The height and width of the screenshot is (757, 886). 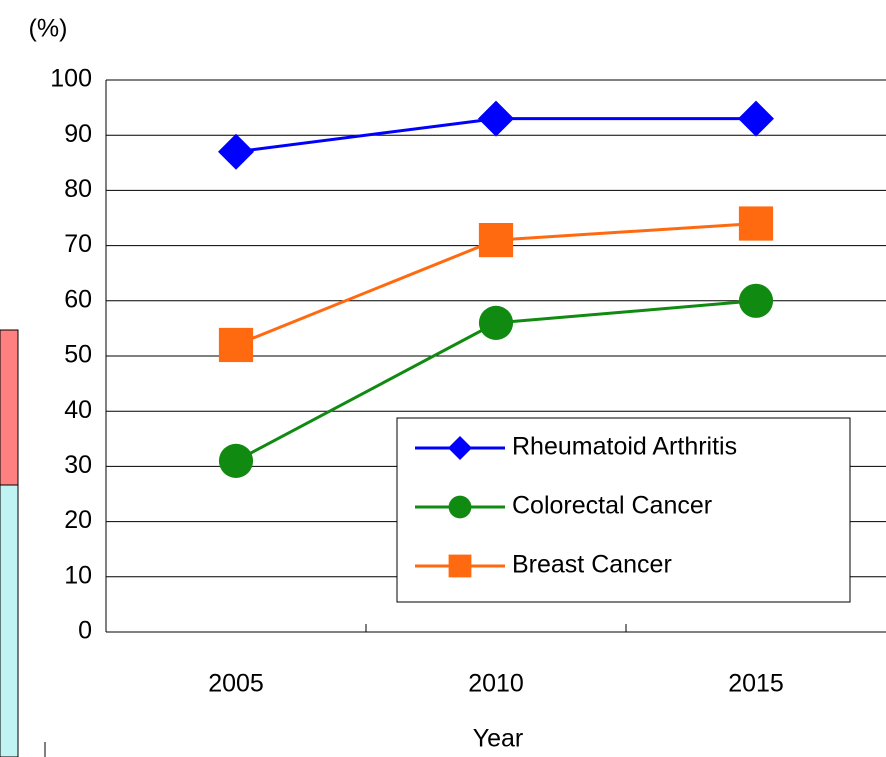 I want to click on y-tick-label: 10, so click(x=78, y=575).